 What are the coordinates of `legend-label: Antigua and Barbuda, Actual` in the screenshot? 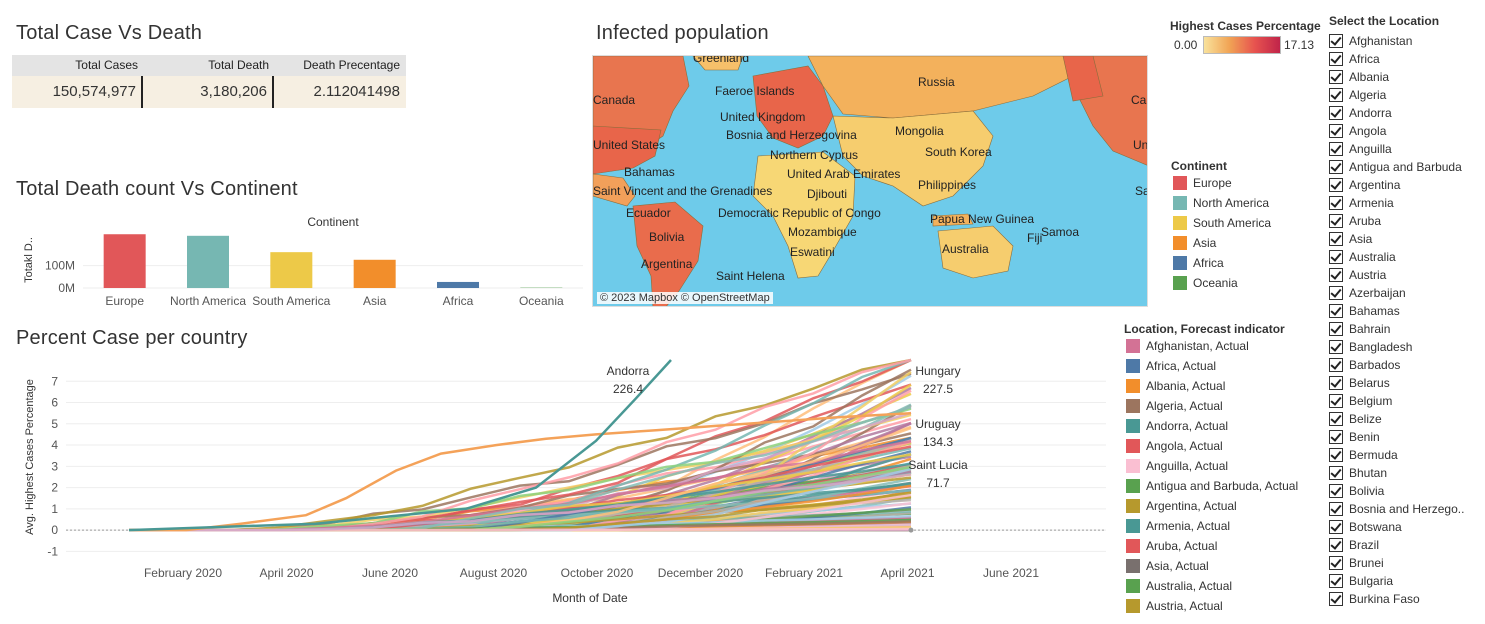 It's located at (1222, 486).